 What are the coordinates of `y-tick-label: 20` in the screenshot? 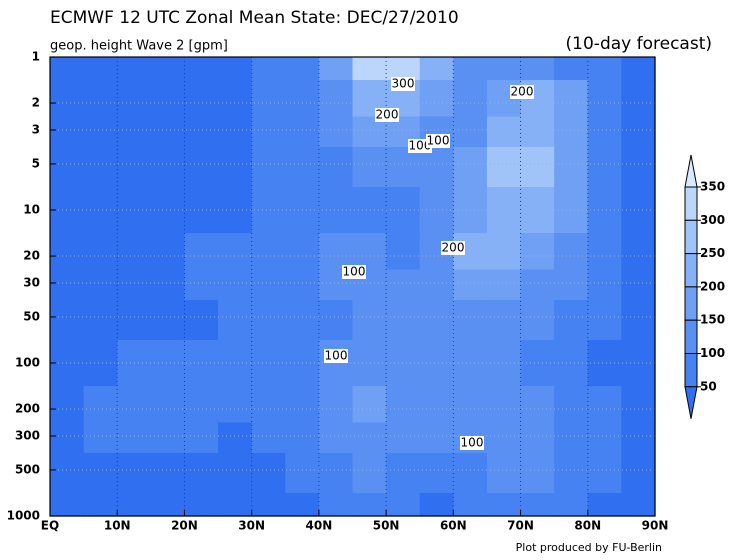 It's located at (31, 256).